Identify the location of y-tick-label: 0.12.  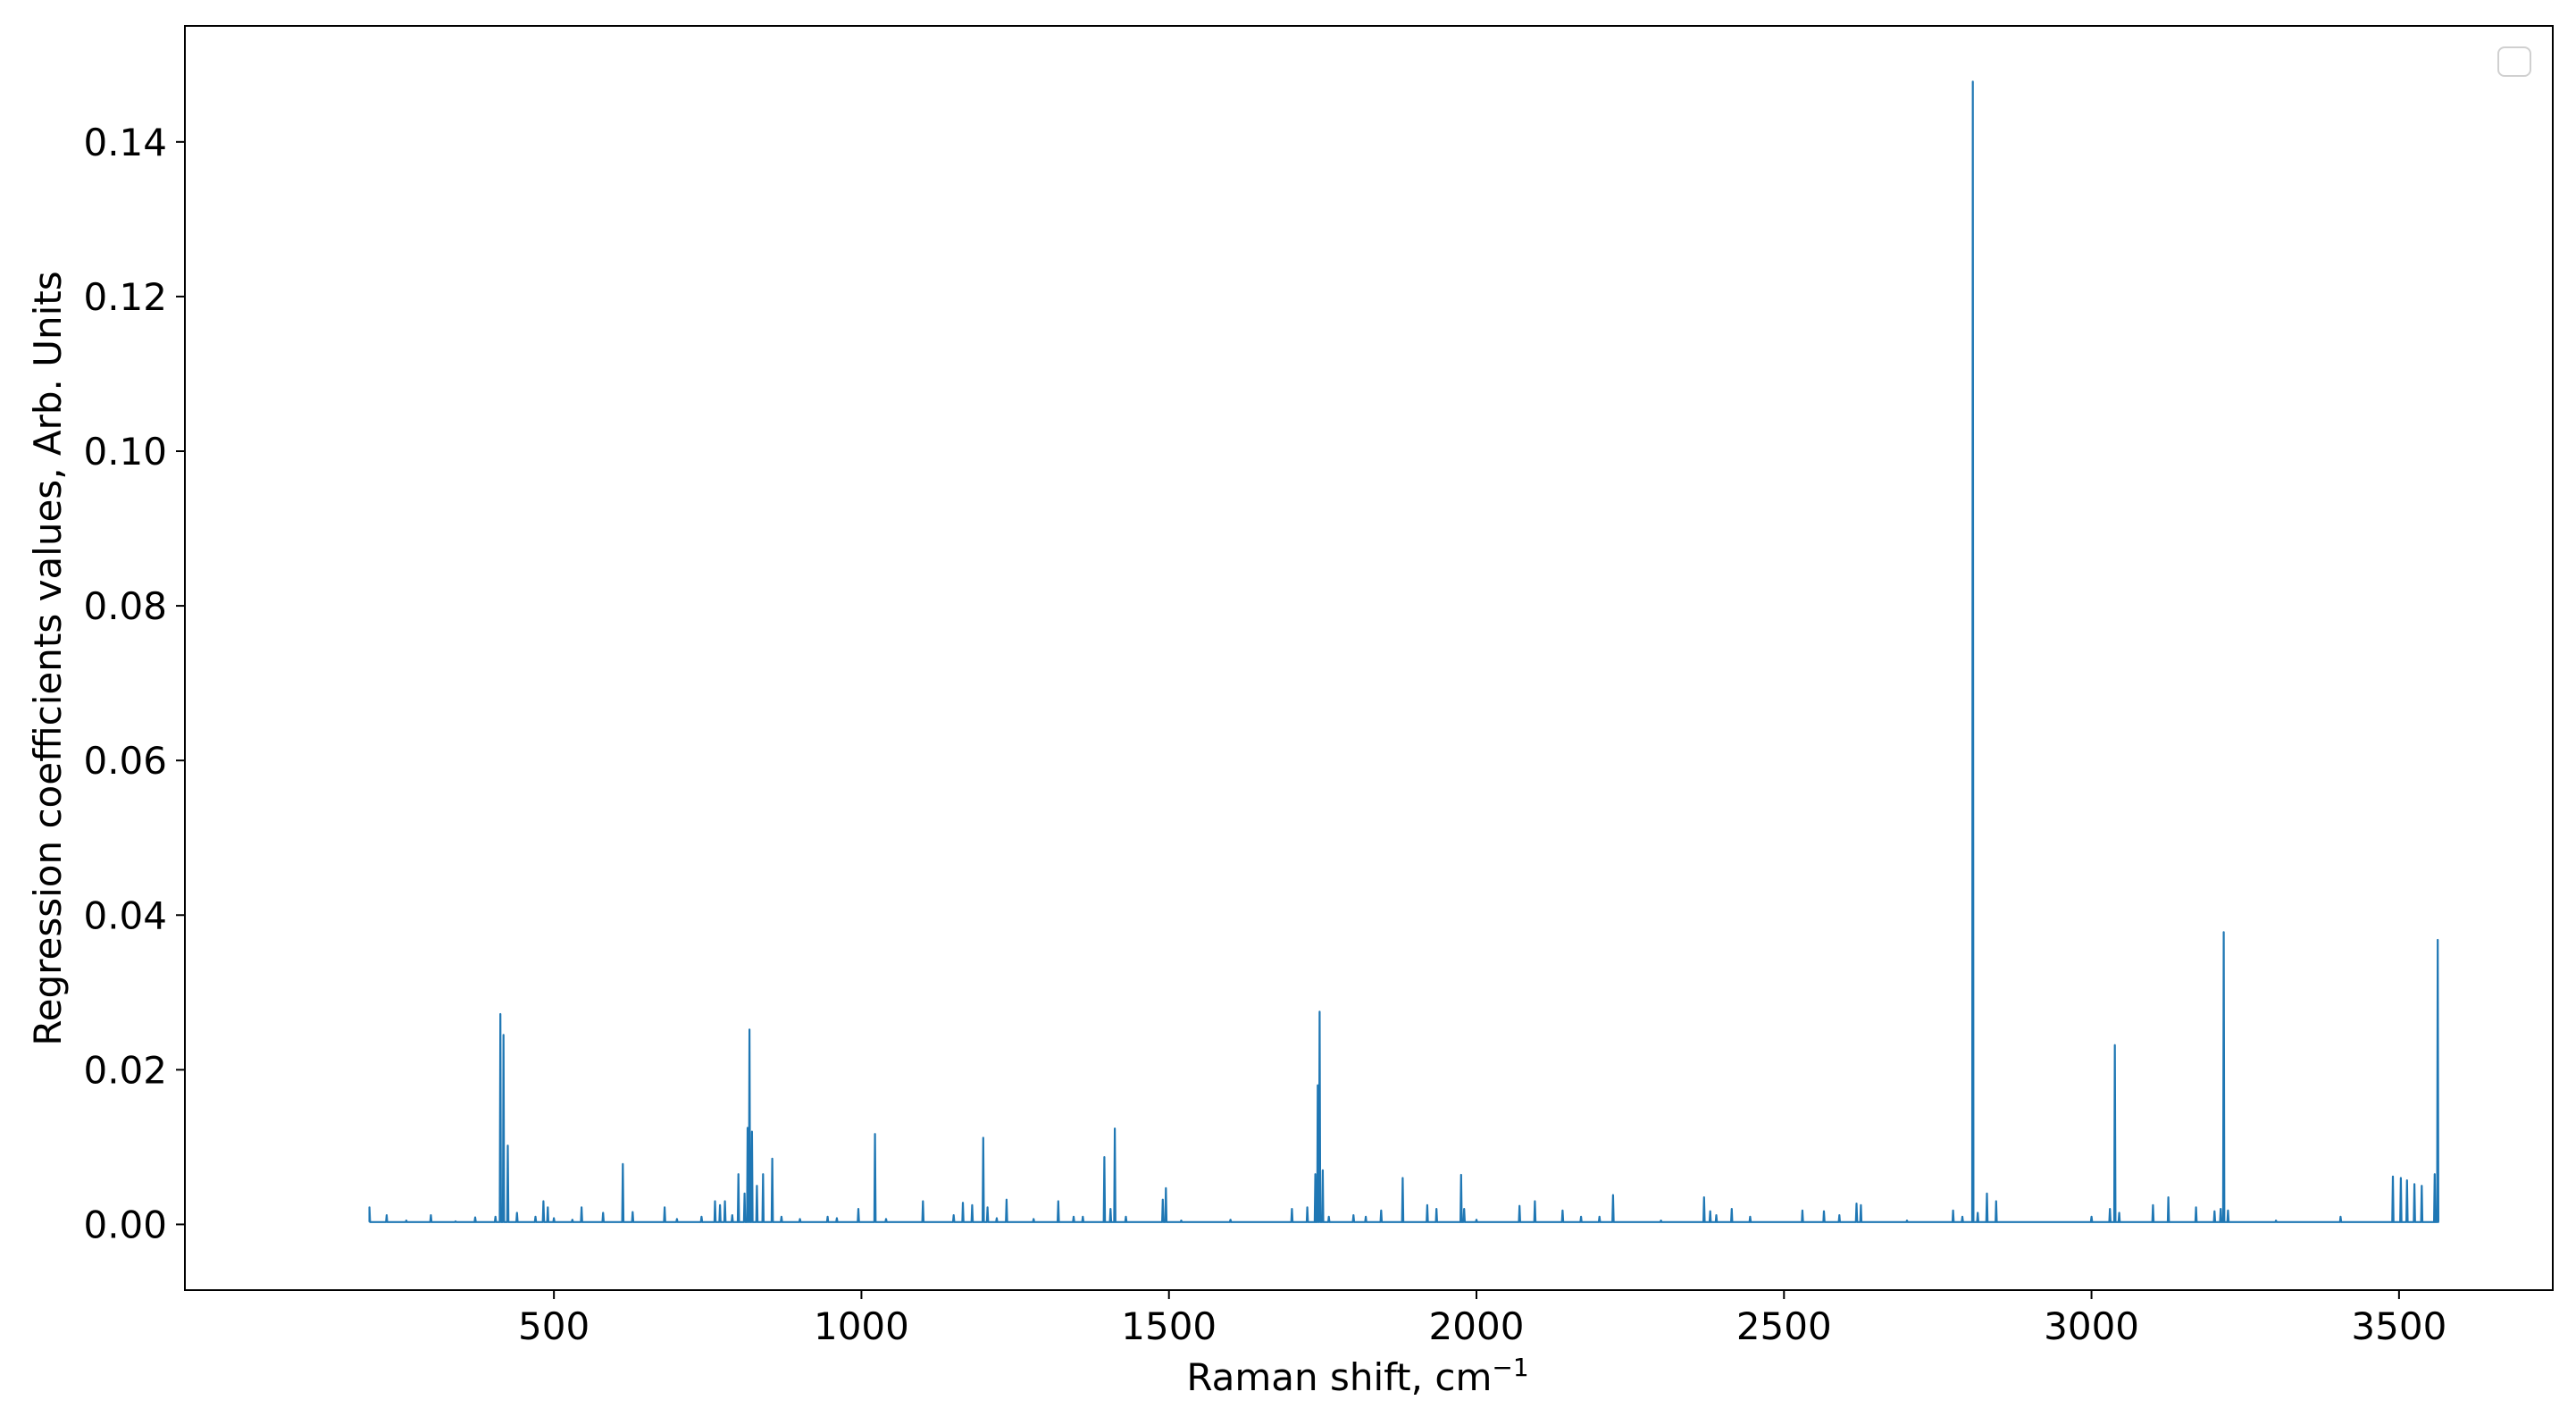
(125, 297).